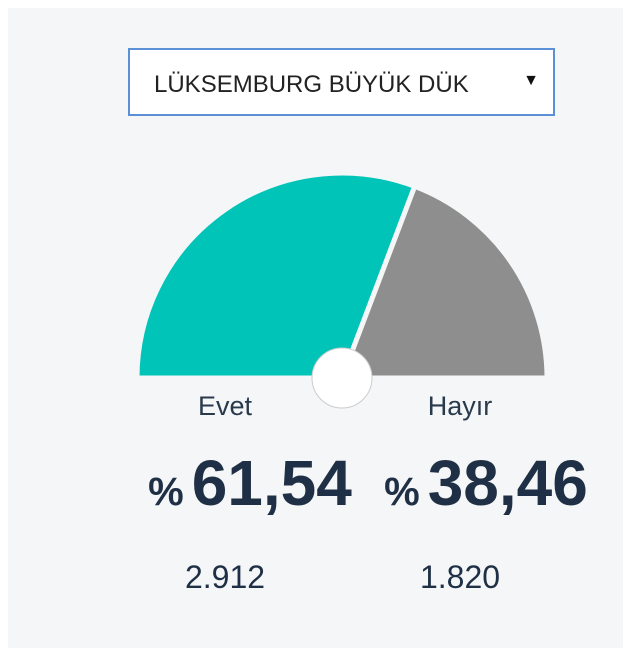 This screenshot has height=659, width=635. Describe the element at coordinates (311, 84) in the screenshot. I see `dropdown-selected: LÜKSEMBURG BÜYÜK DÜK` at that location.